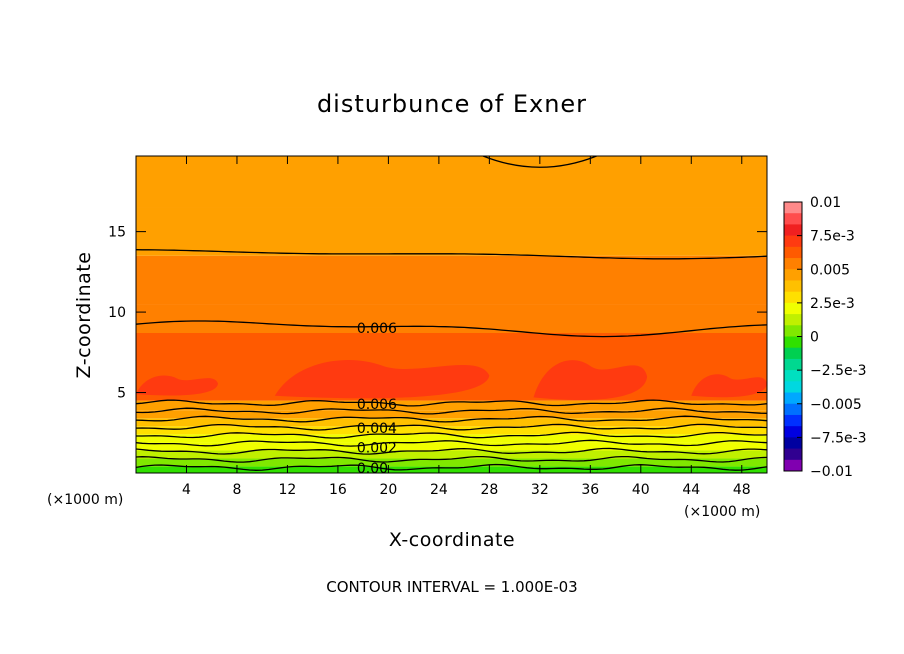  What do you see at coordinates (452, 540) in the screenshot?
I see `x-axis-label: X-coordinate` at bounding box center [452, 540].